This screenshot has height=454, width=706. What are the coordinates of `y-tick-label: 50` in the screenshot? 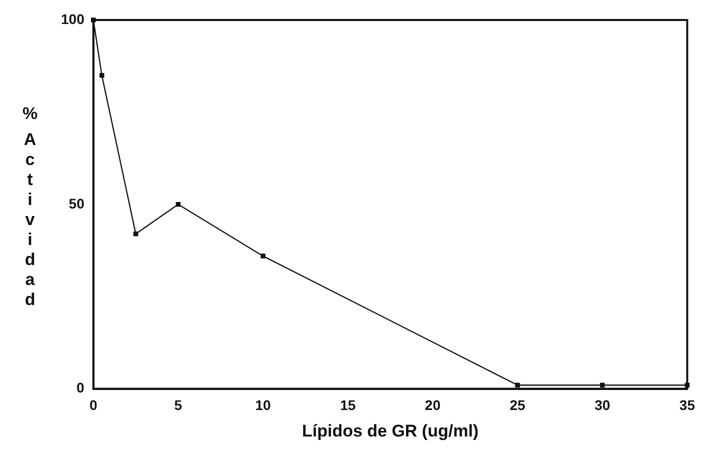 It's located at (76, 203).